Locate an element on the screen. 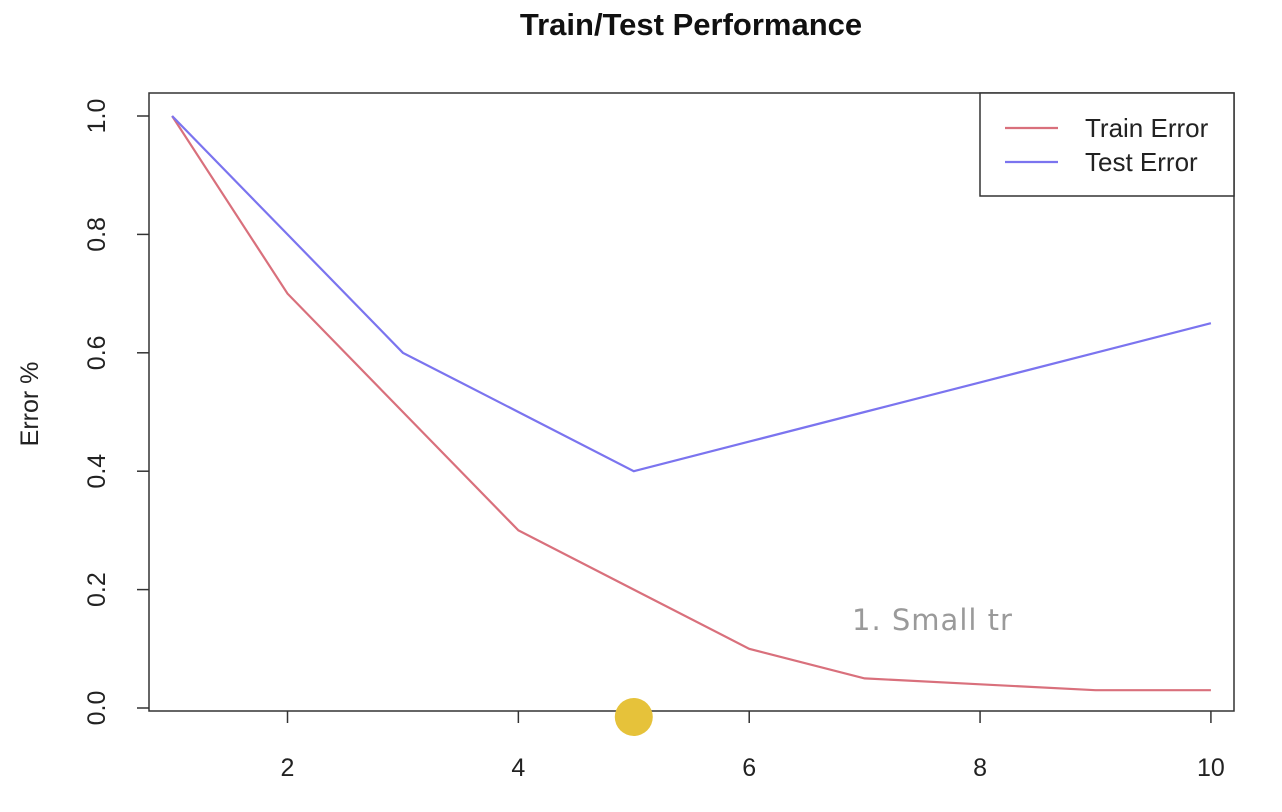 This screenshot has width=1282, height=812. x-tick-label: 6 is located at coordinates (749, 768).